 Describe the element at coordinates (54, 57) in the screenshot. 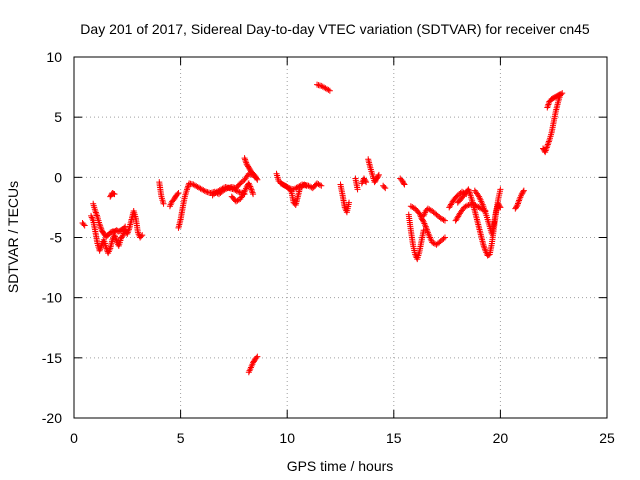

I see `y-tick-label: 10` at that location.